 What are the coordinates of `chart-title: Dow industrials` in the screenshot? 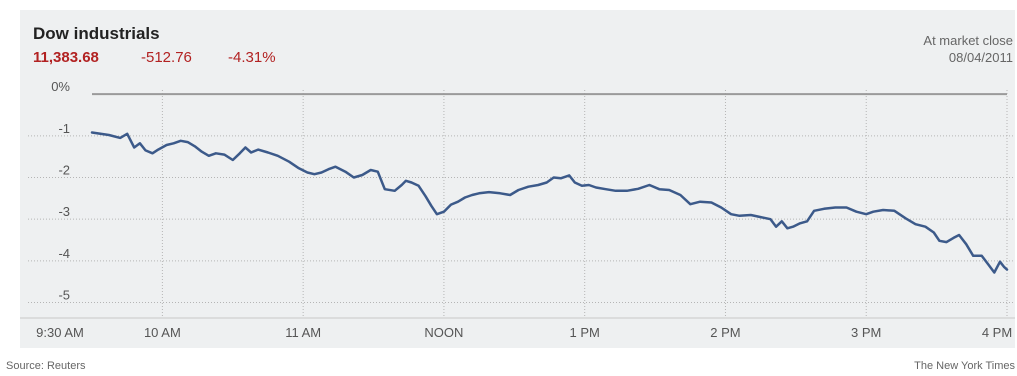 It's located at (96, 33).